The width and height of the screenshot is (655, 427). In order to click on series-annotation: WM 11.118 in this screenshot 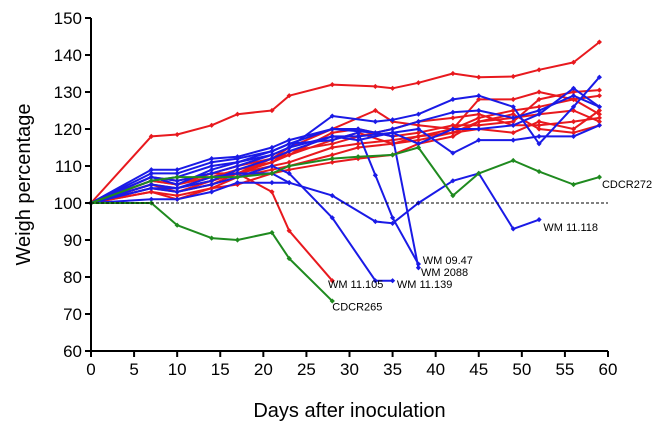, I will do `click(570, 228)`.